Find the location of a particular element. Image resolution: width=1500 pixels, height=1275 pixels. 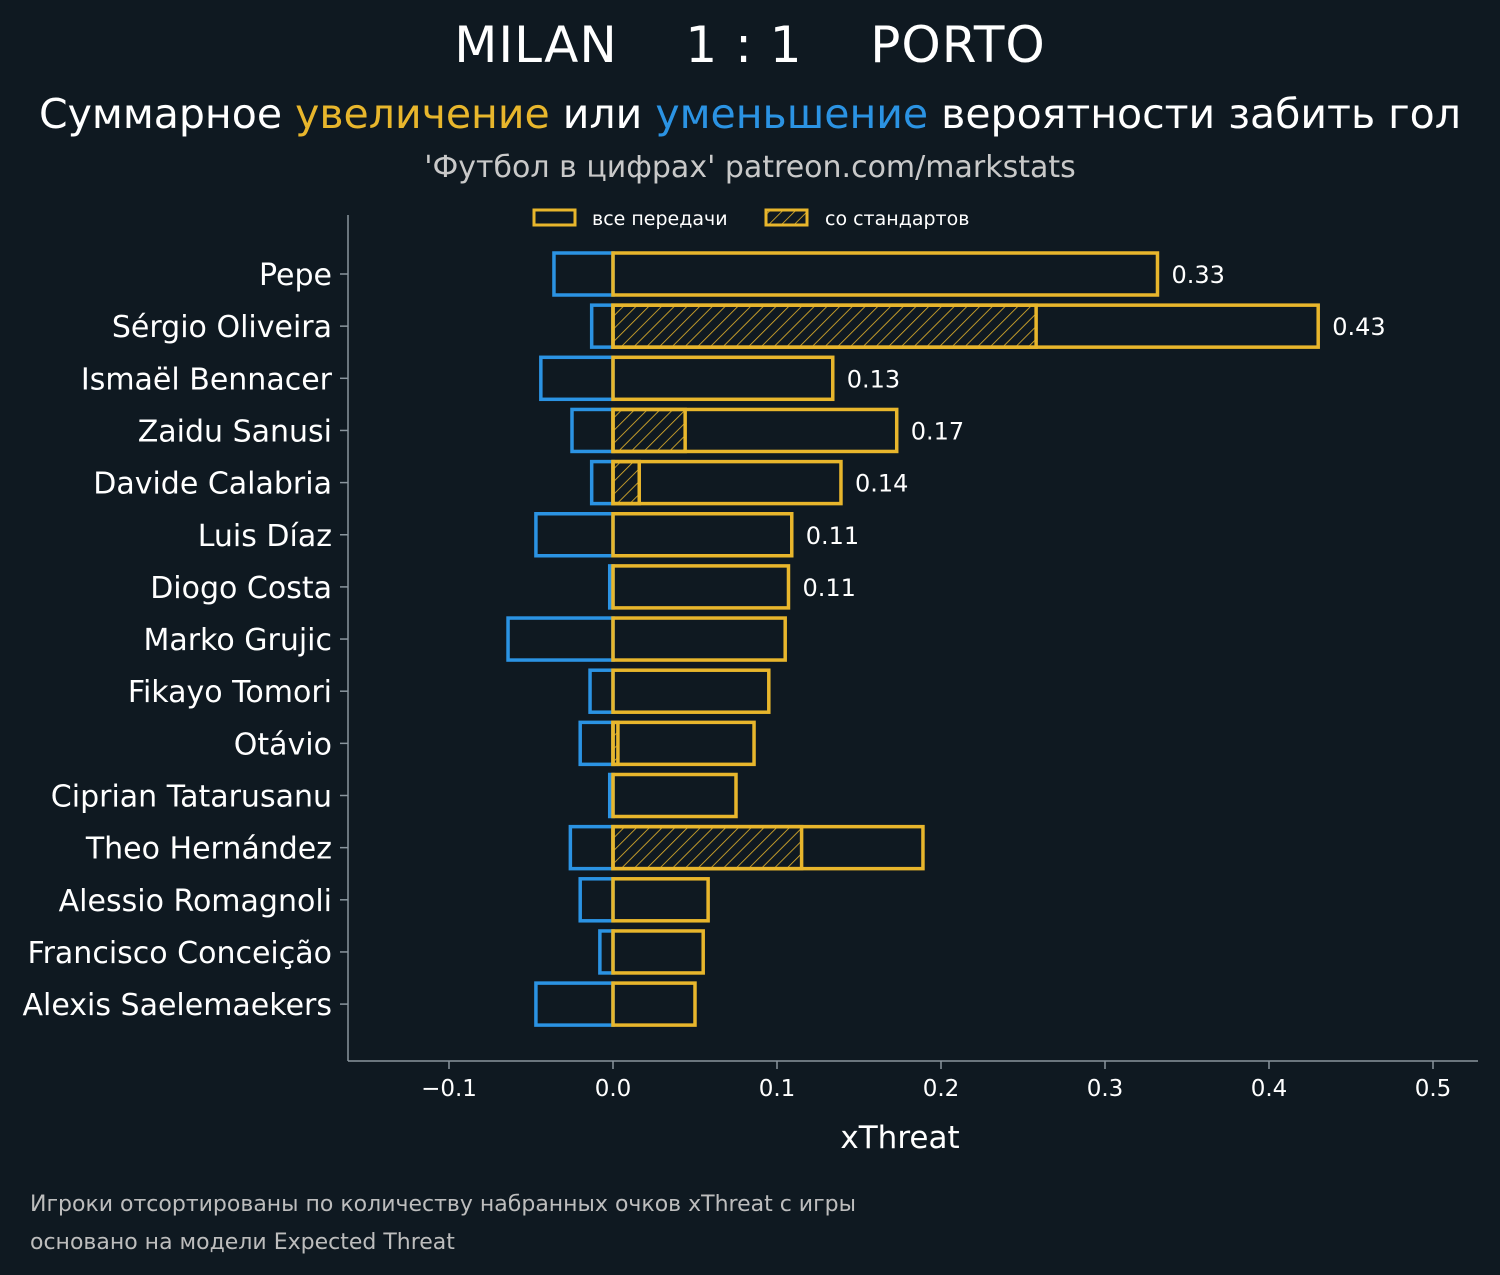

x-tick-label: 0.3 is located at coordinates (1105, 1089).